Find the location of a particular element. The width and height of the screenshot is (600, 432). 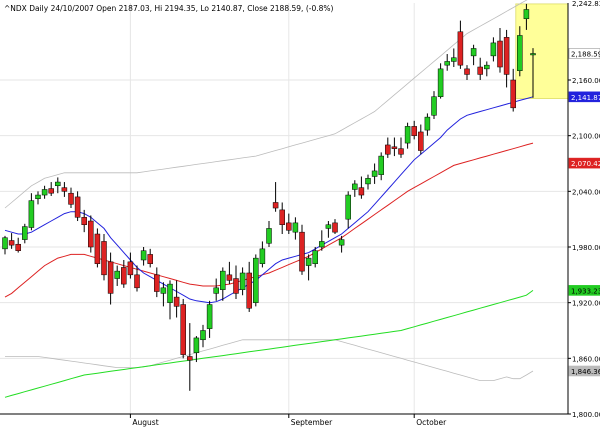

y-tick-label: 2,160.00 is located at coordinates (586, 81).